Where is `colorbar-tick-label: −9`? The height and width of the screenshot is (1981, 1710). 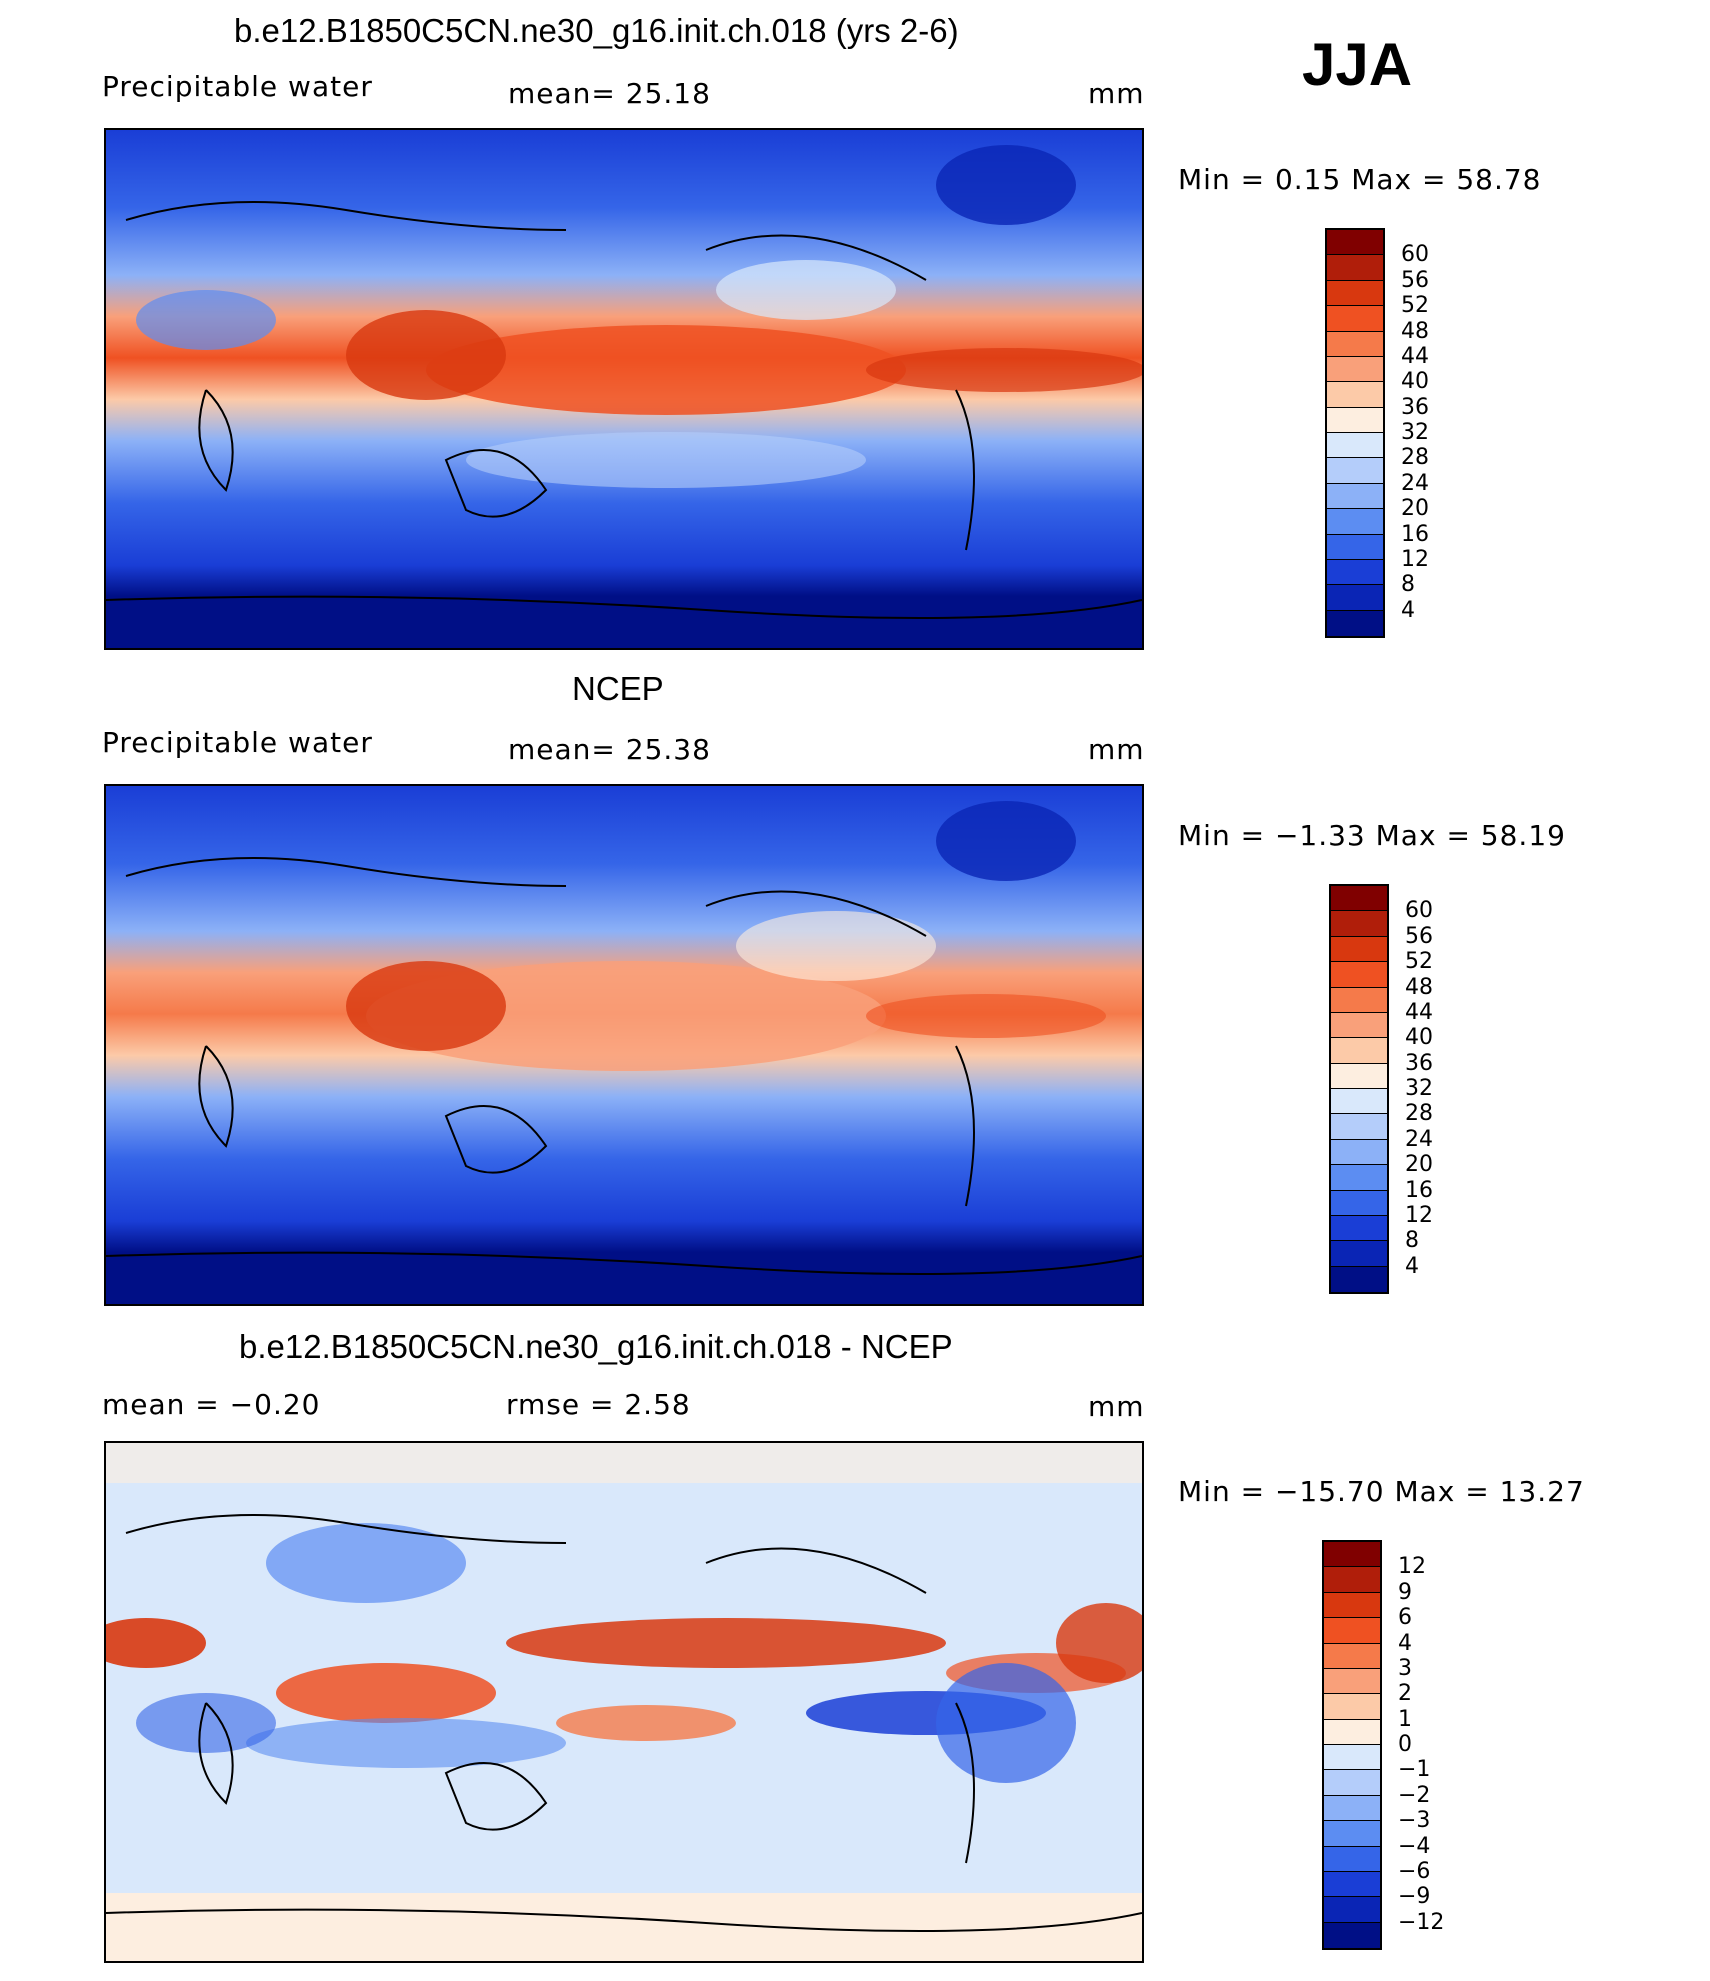
colorbar-tick-label: −9 is located at coordinates (1414, 1897).